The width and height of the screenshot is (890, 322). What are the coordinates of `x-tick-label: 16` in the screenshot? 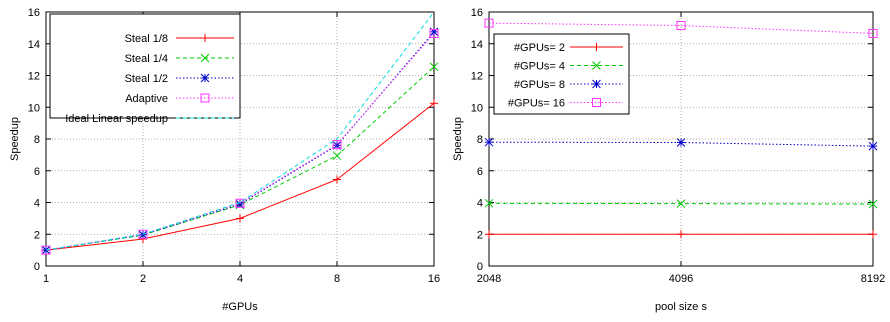 It's located at (434, 279).